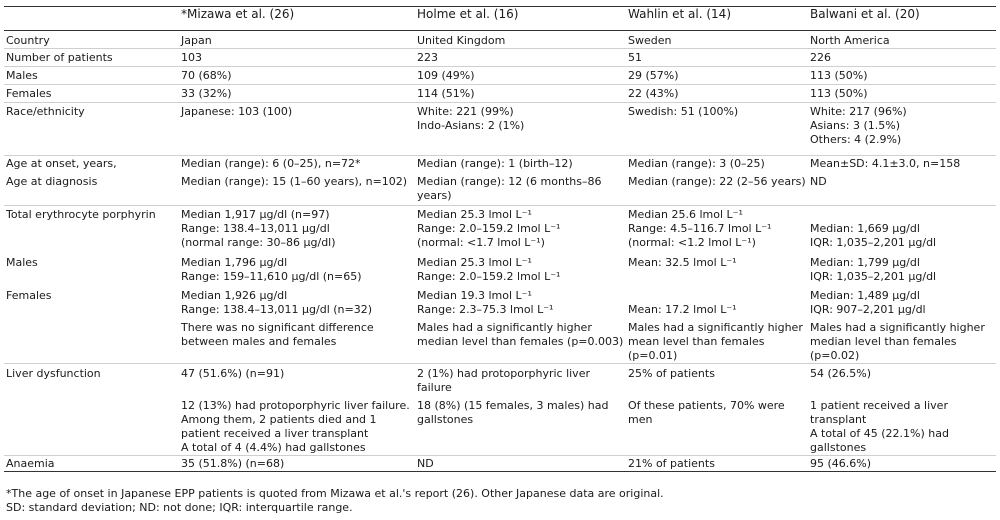  I want to click on table-cell: Median (range): 22 (2–56 years), so click(717, 181).